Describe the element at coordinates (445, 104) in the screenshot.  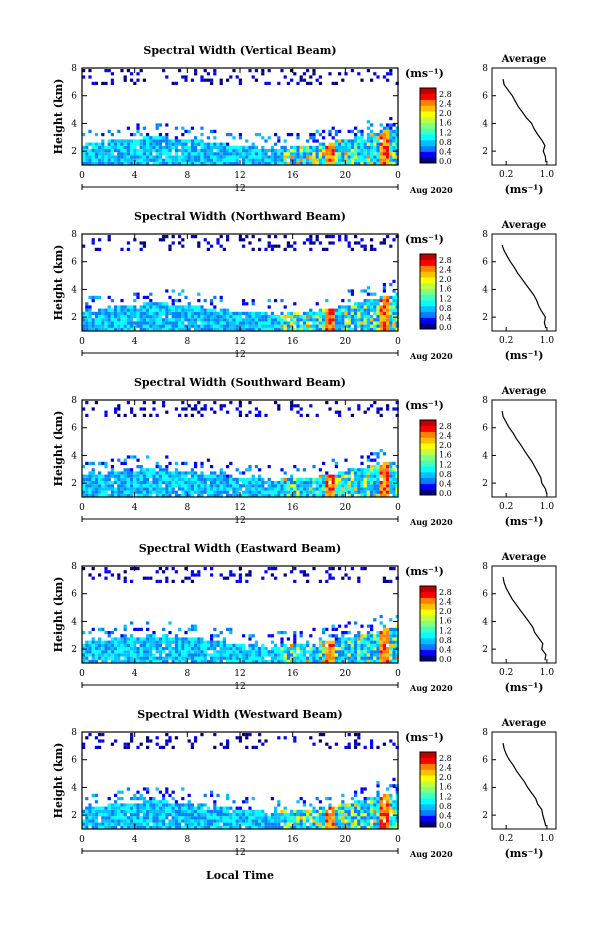
I see `colorbar-tick-label: 2.4` at that location.